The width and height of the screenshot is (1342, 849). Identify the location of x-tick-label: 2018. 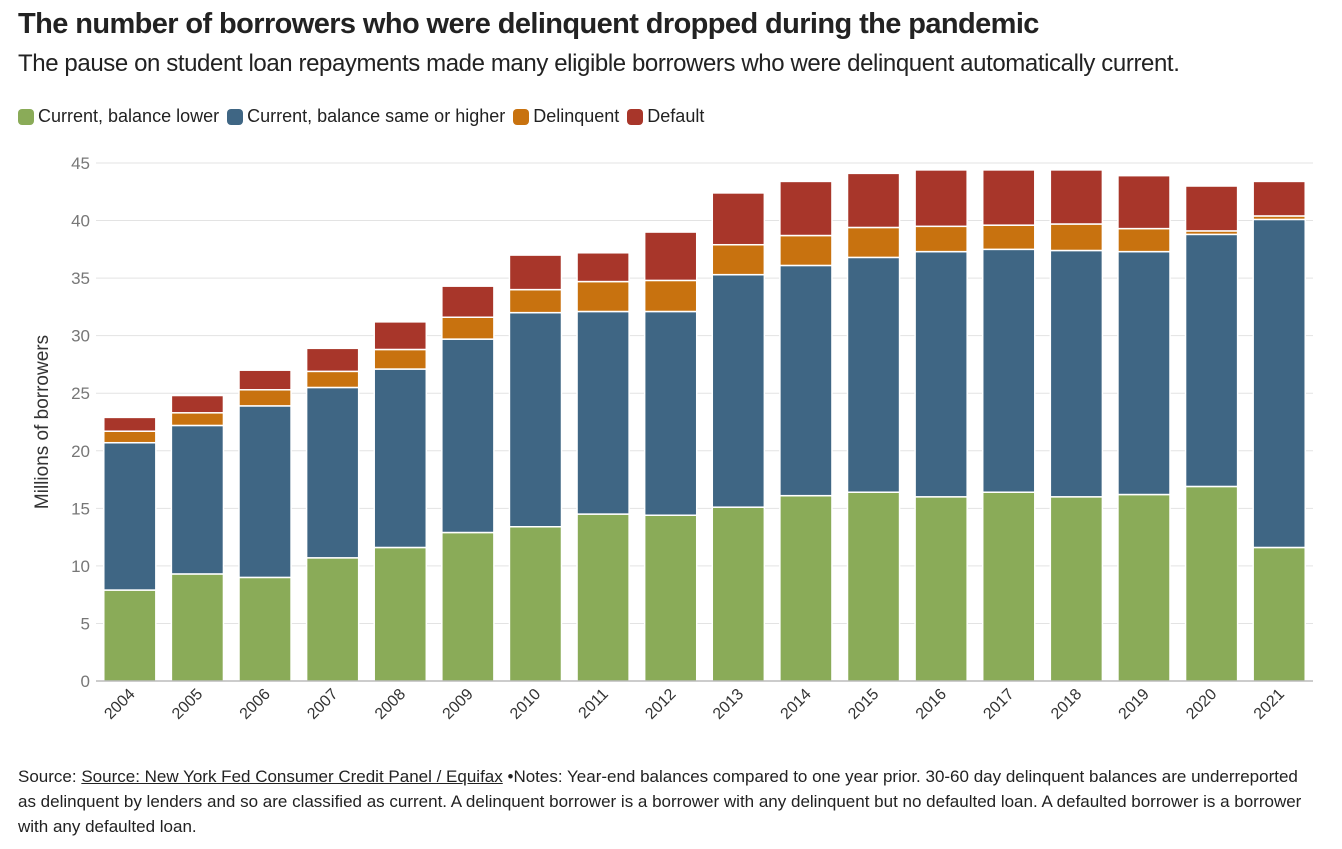
(1066, 704).